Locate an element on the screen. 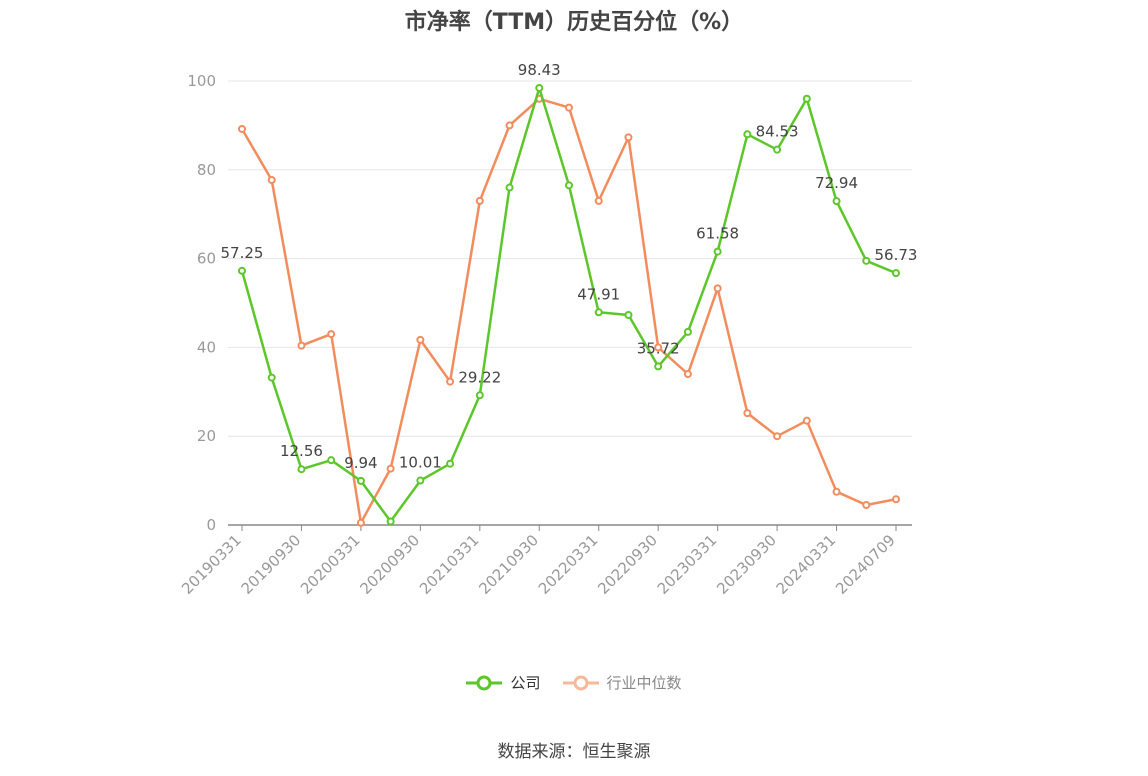 The width and height of the screenshot is (1148, 776). data-label: 84.53 is located at coordinates (777, 132).